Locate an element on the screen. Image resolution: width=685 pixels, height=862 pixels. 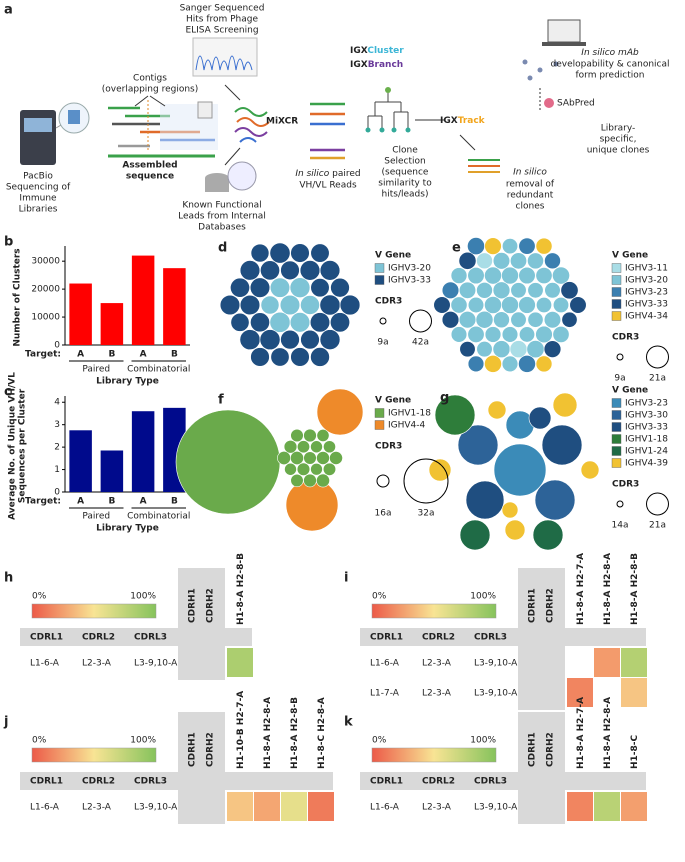
label: 3 is located at coordinates (57, 425).